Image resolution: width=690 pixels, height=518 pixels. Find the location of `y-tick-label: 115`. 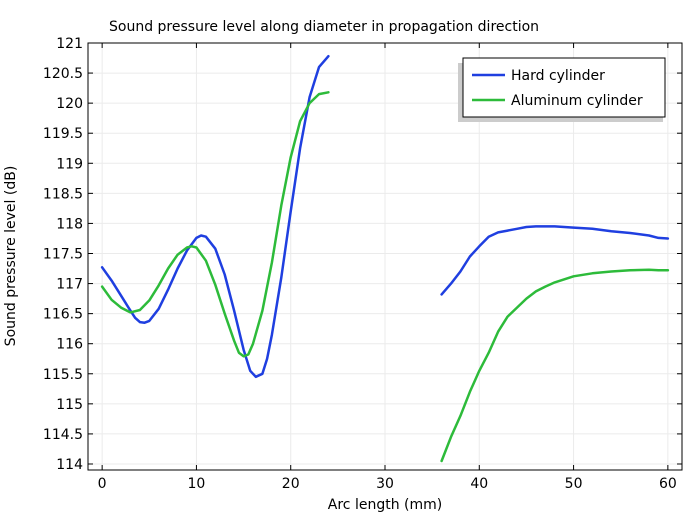

y-tick-label: 115 is located at coordinates (69, 405).